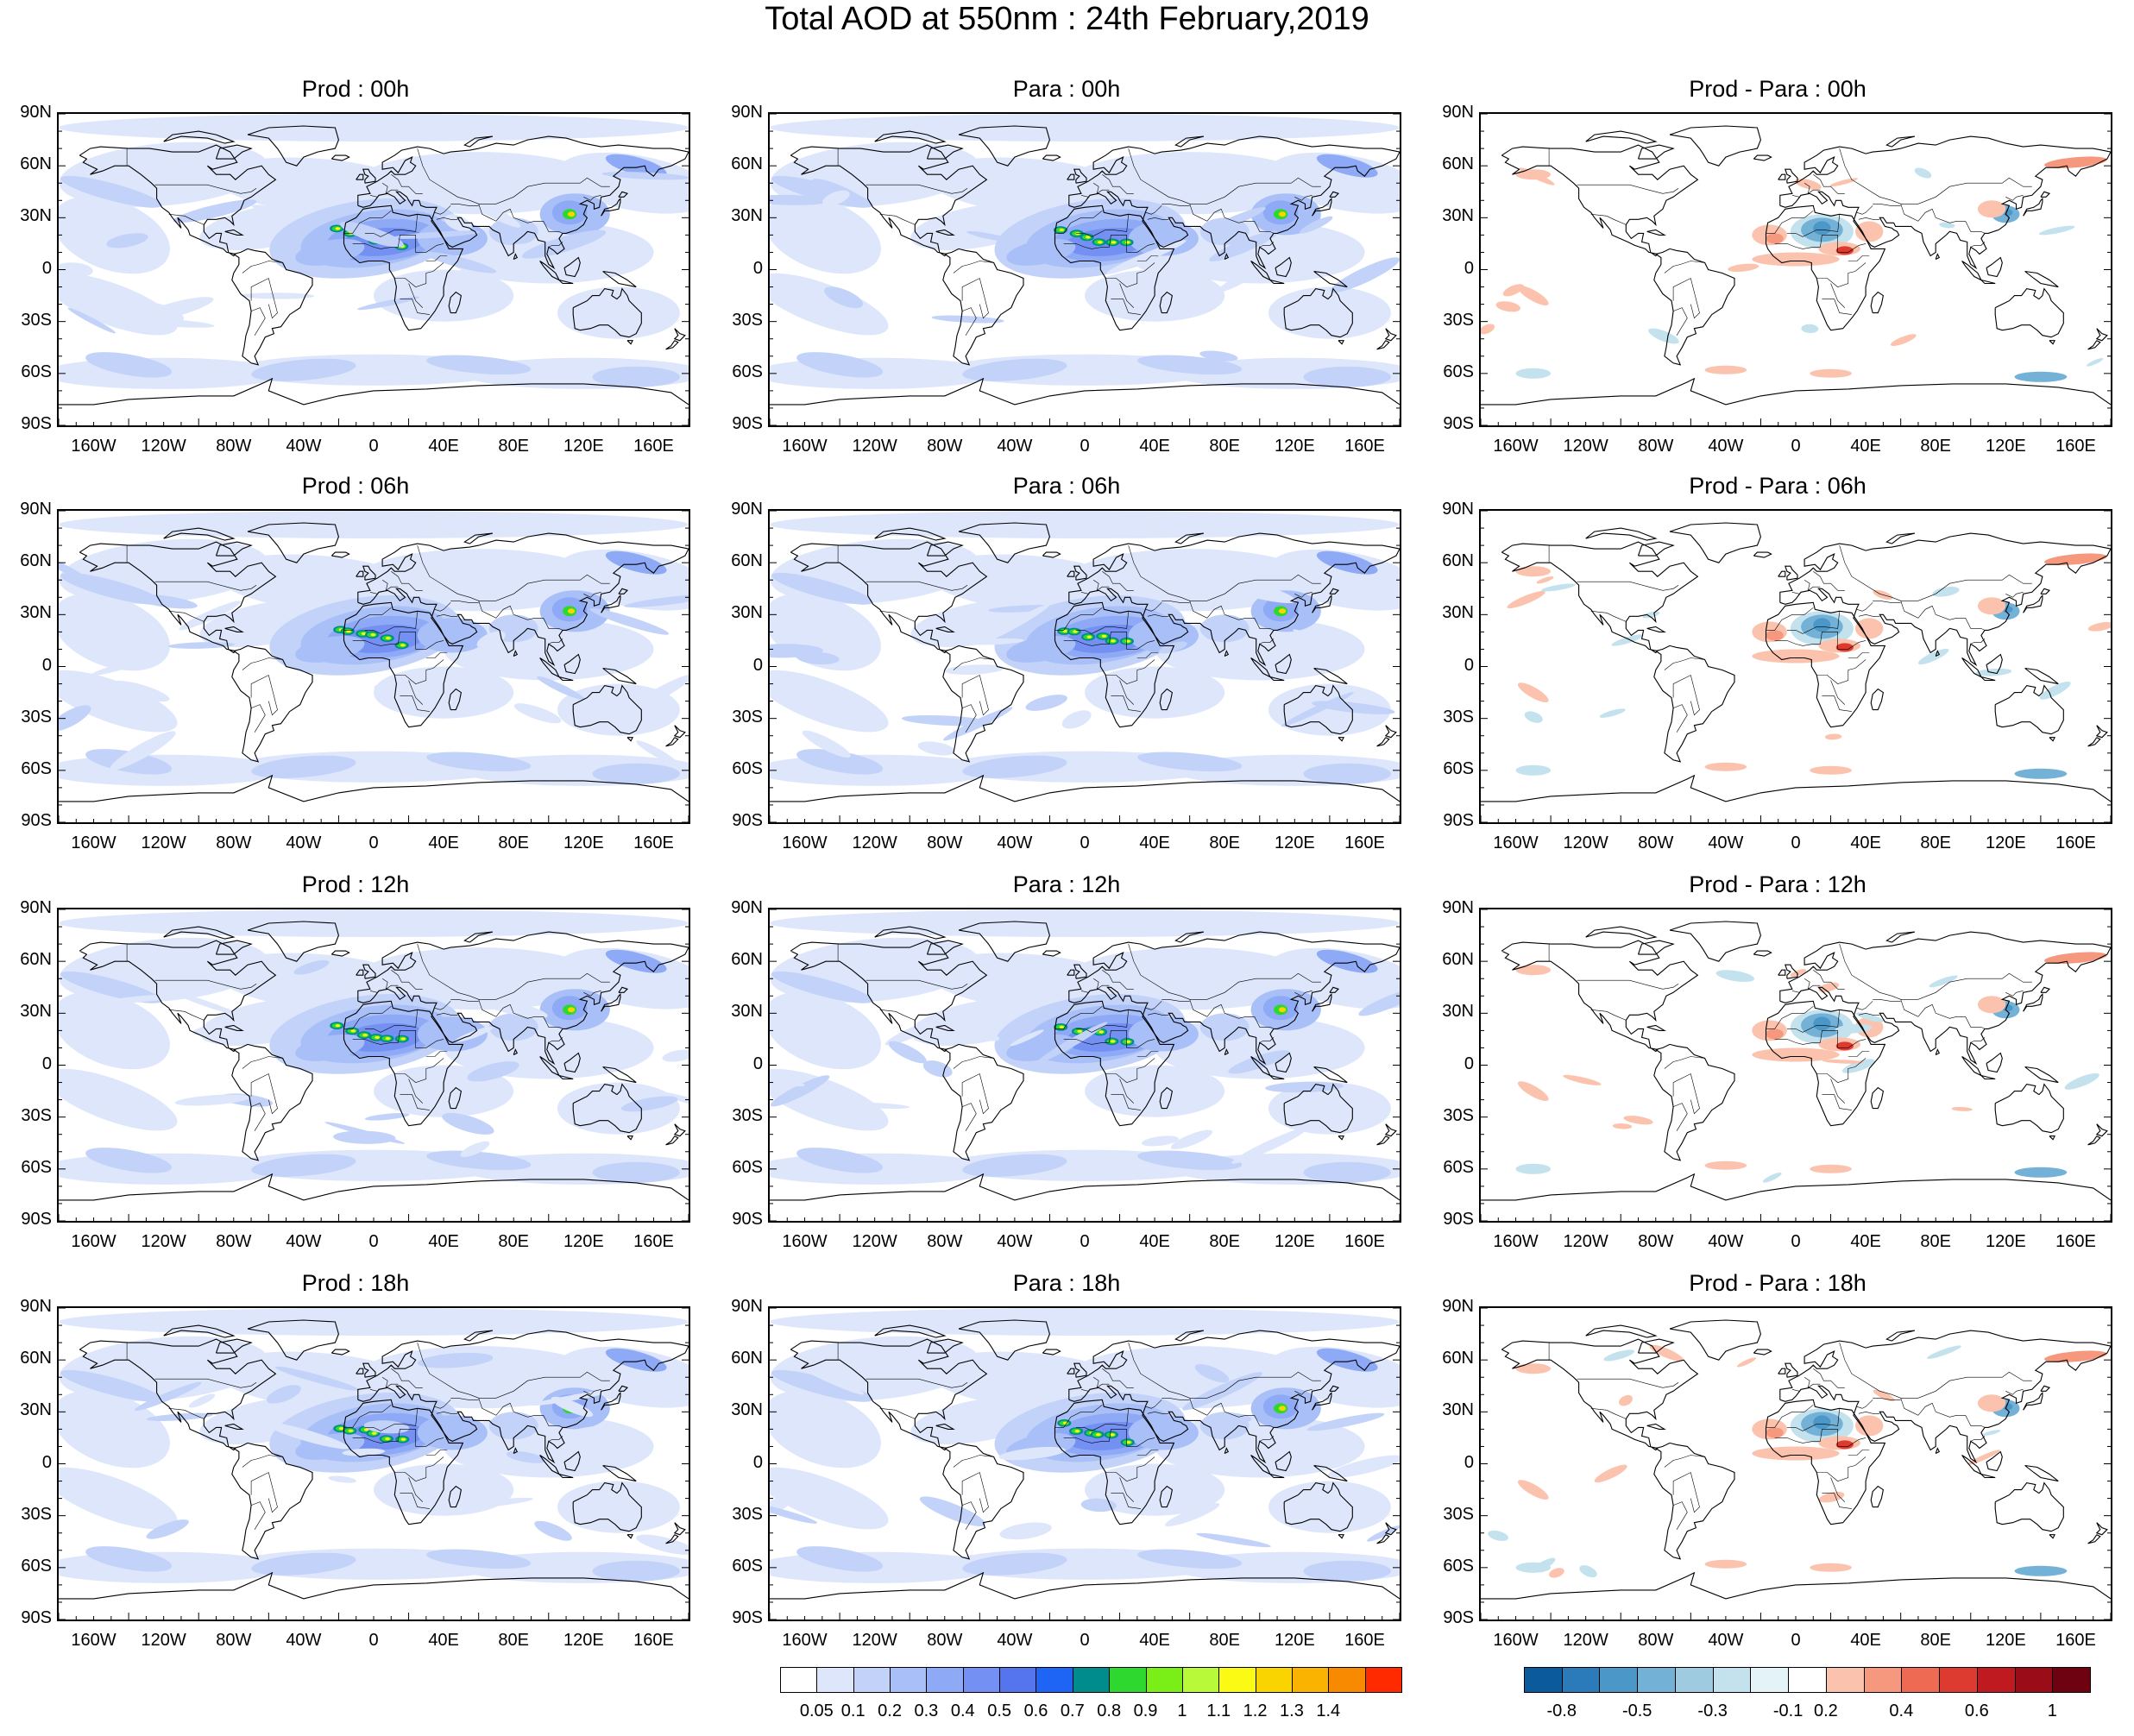 The height and width of the screenshot is (1736, 2134). What do you see at coordinates (1085, 1445) in the screenshot?
I see `aod-field` at bounding box center [1085, 1445].